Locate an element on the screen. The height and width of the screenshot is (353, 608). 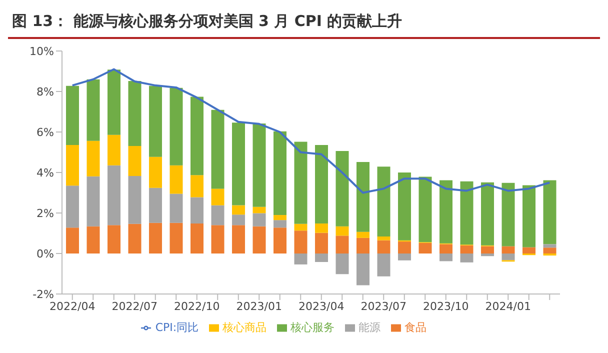
legend-label: 食品 is located at coordinates (415, 327).